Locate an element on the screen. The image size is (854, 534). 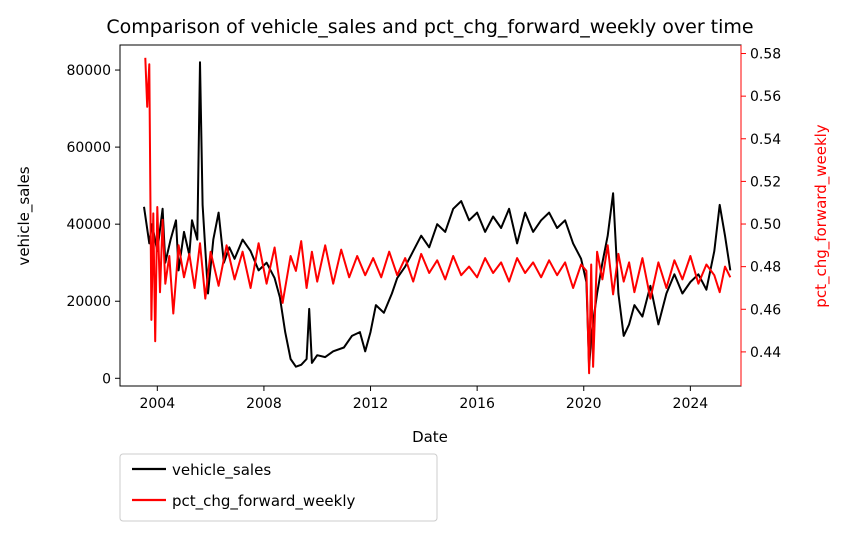
left-y-tick-label: 0 is located at coordinates (106, 379).